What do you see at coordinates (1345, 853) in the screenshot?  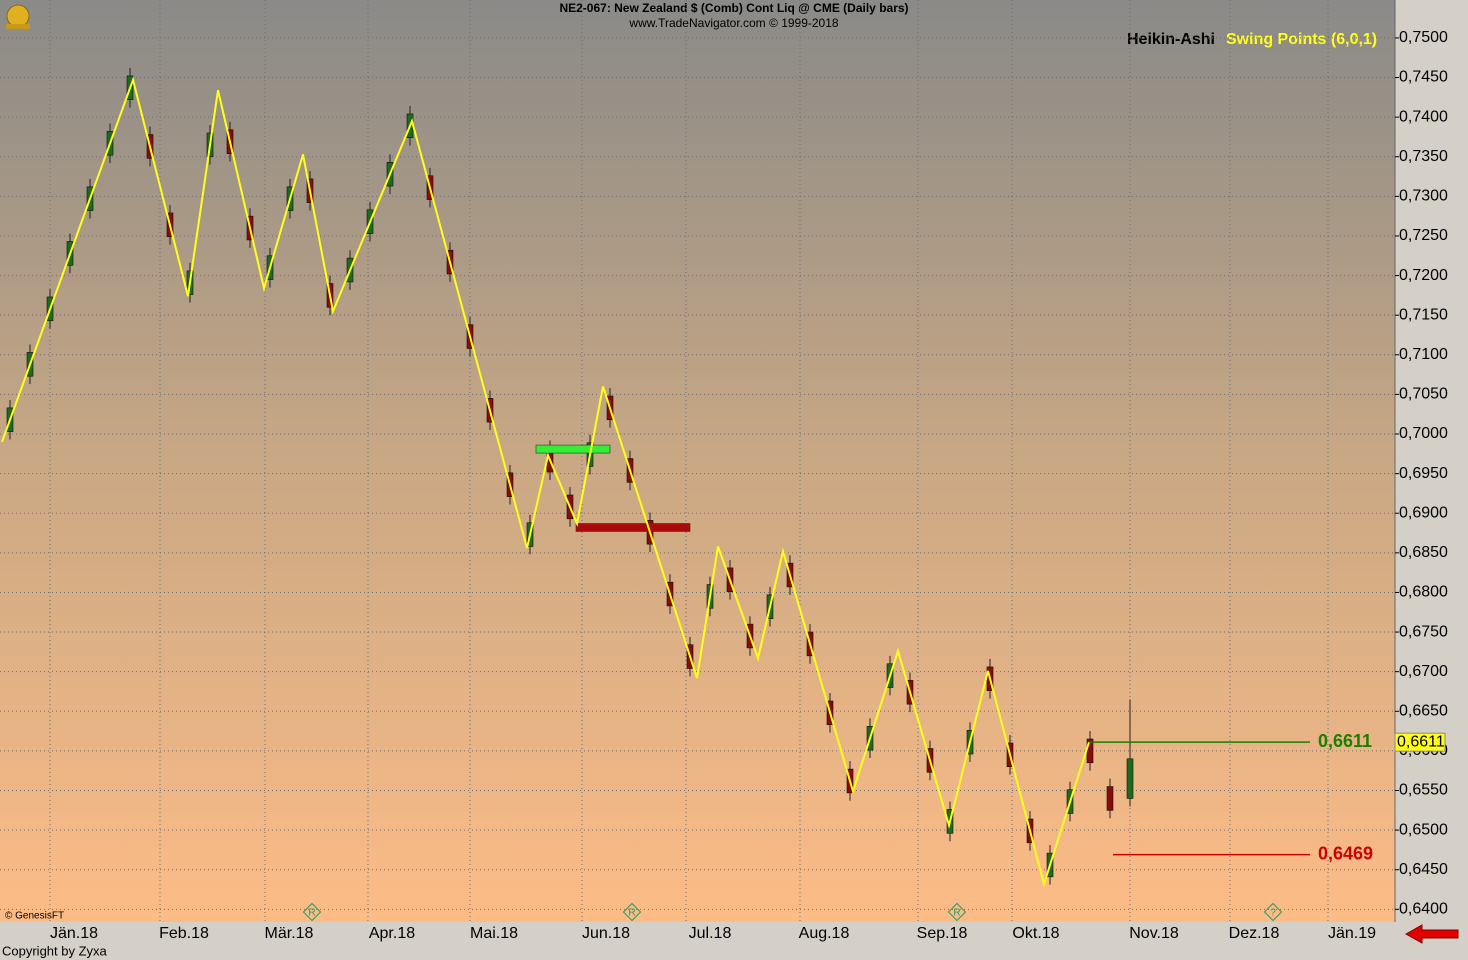 I see `level-label: 0,6469` at bounding box center [1345, 853].